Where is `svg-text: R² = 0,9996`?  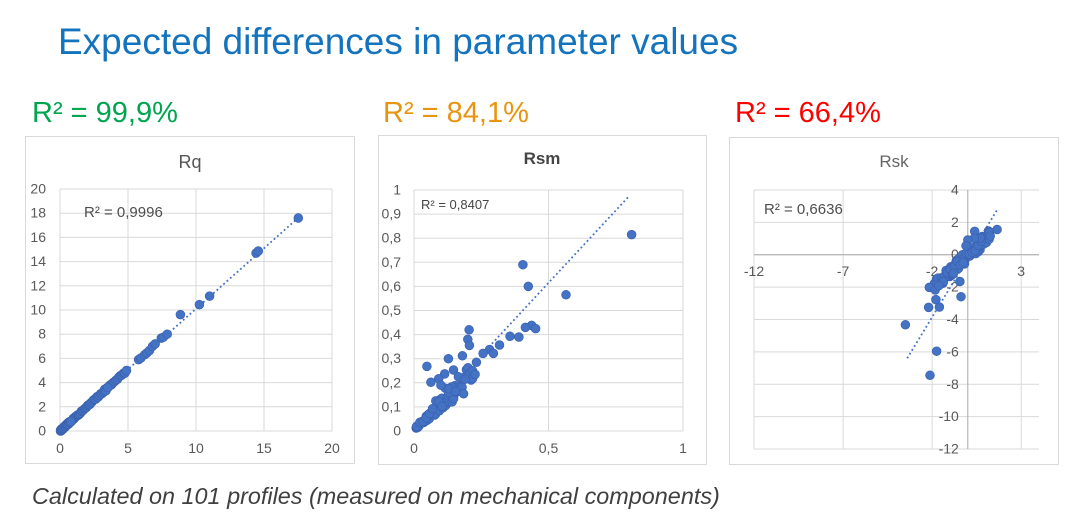
svg-text: R² = 0,9996 is located at coordinates (123, 212).